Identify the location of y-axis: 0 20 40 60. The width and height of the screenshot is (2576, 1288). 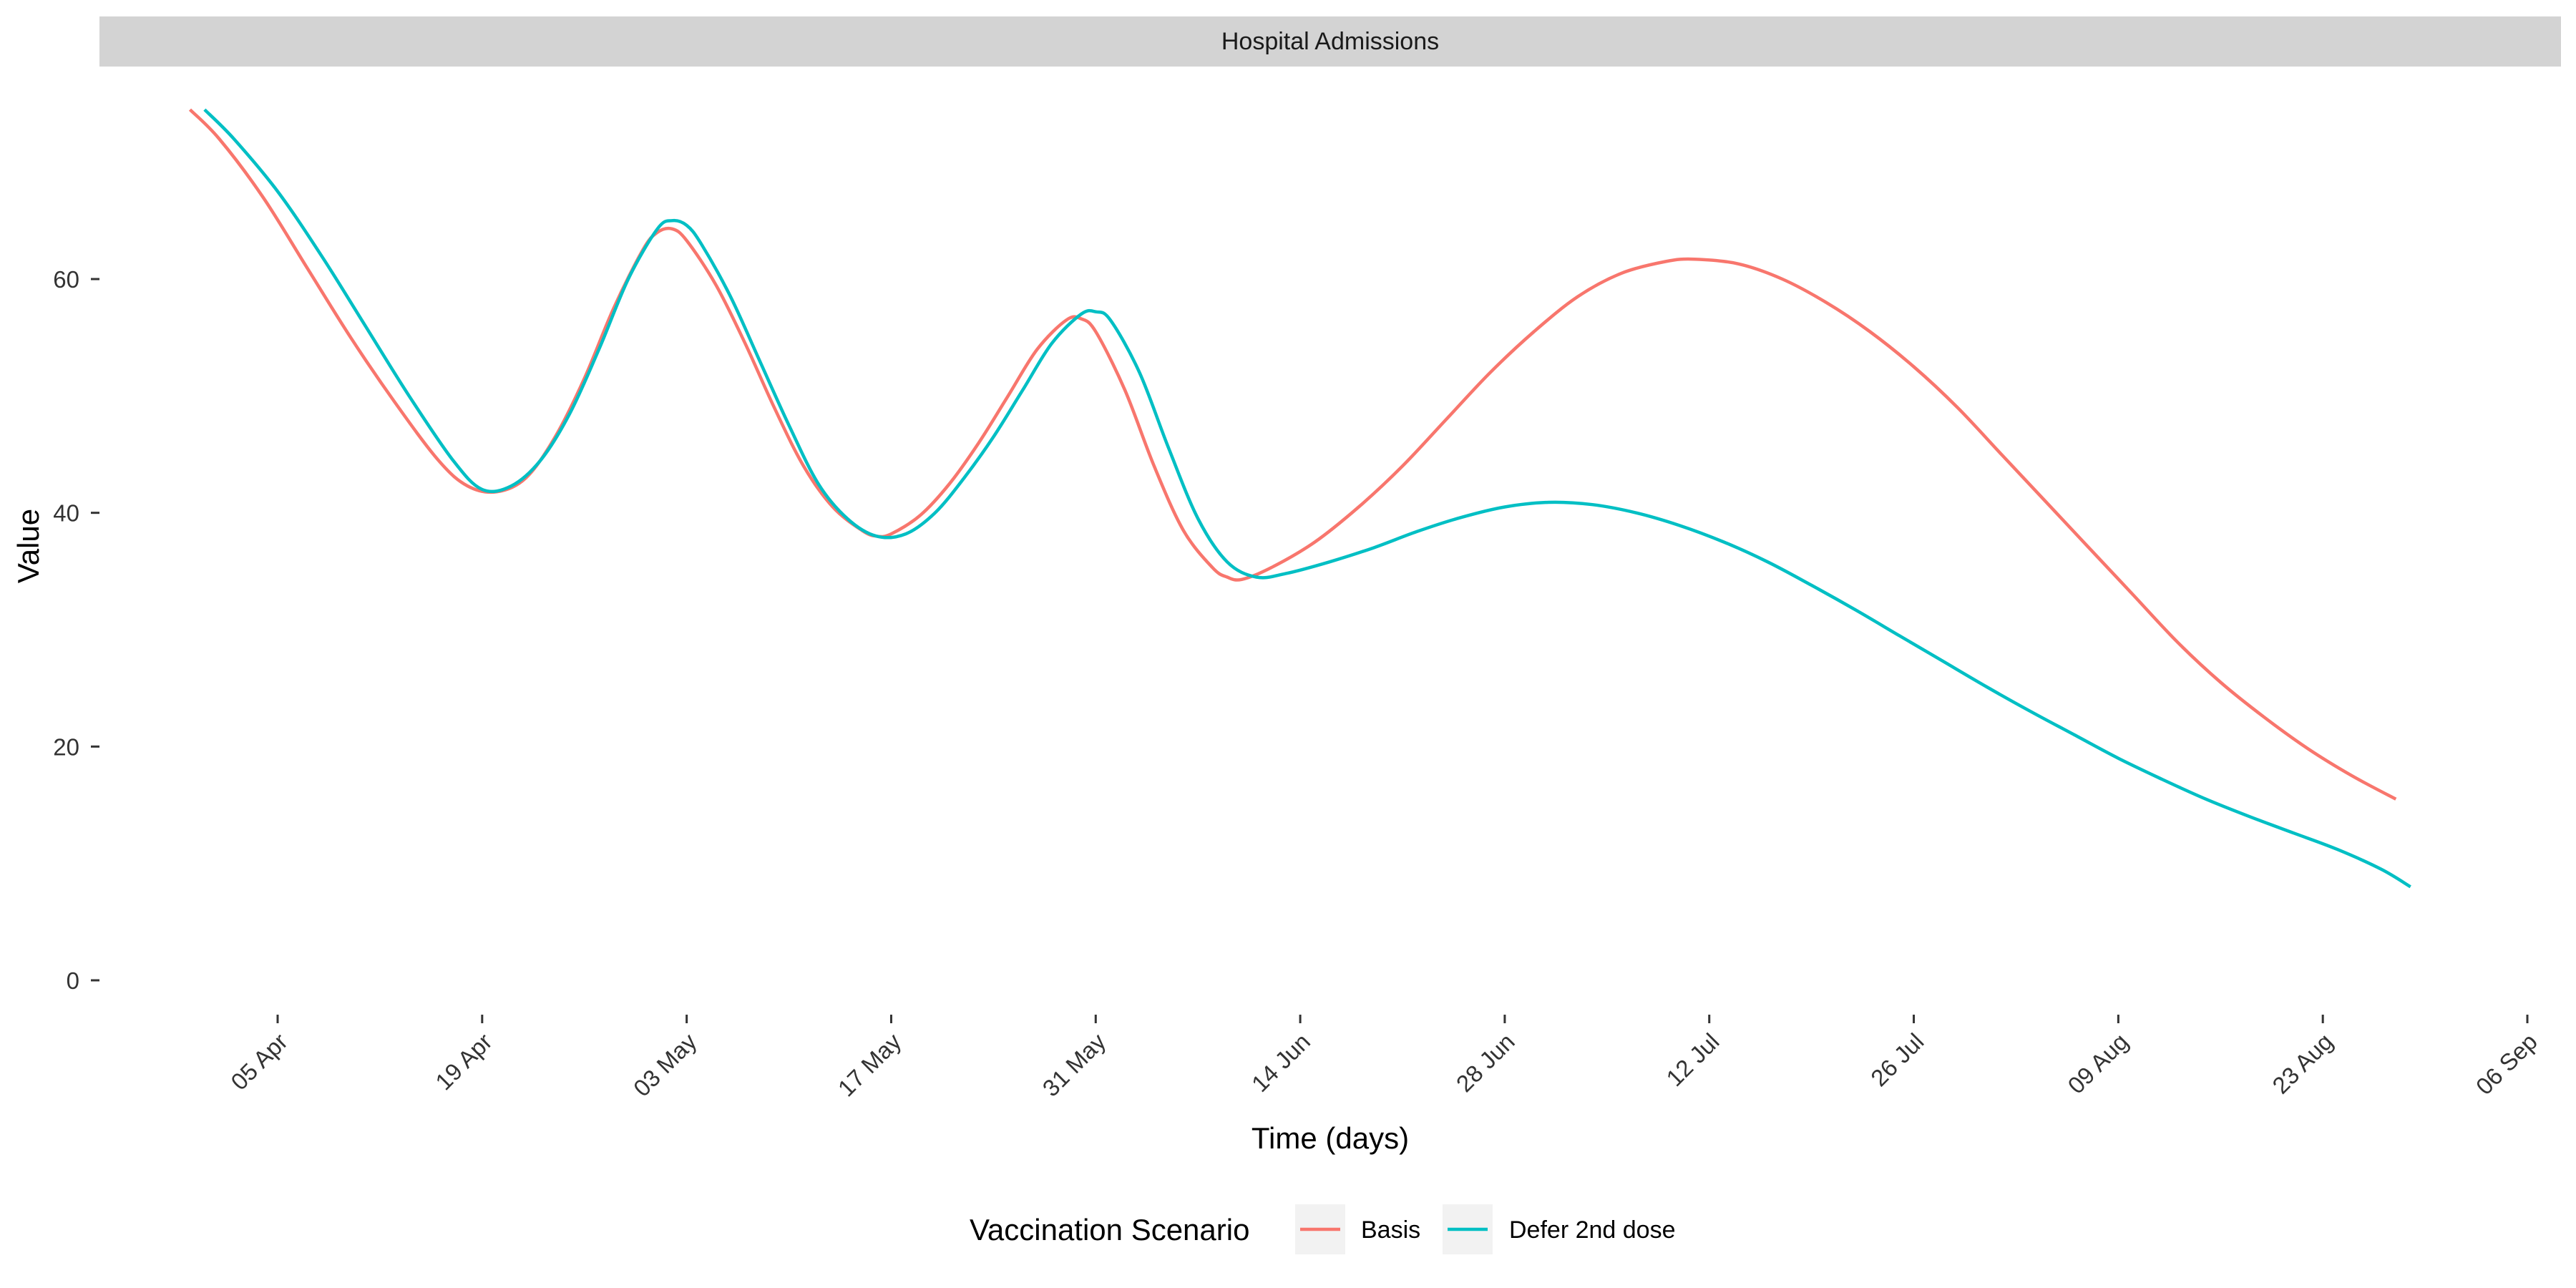
(76, 630).